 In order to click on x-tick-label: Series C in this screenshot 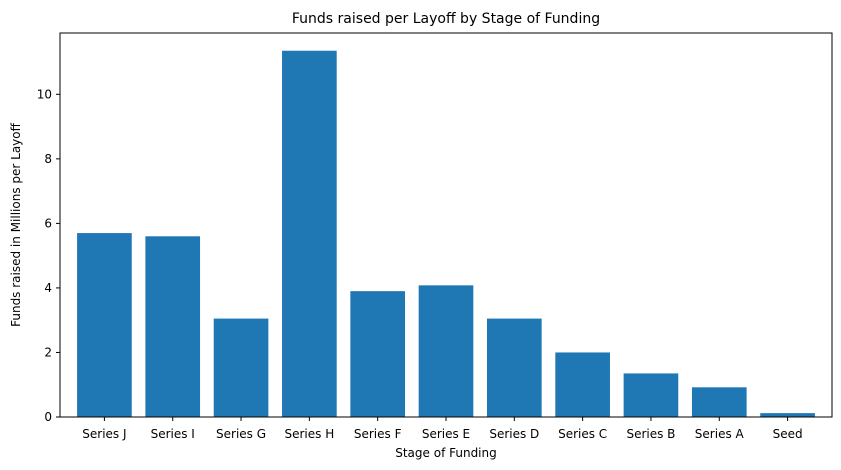, I will do `click(582, 434)`.